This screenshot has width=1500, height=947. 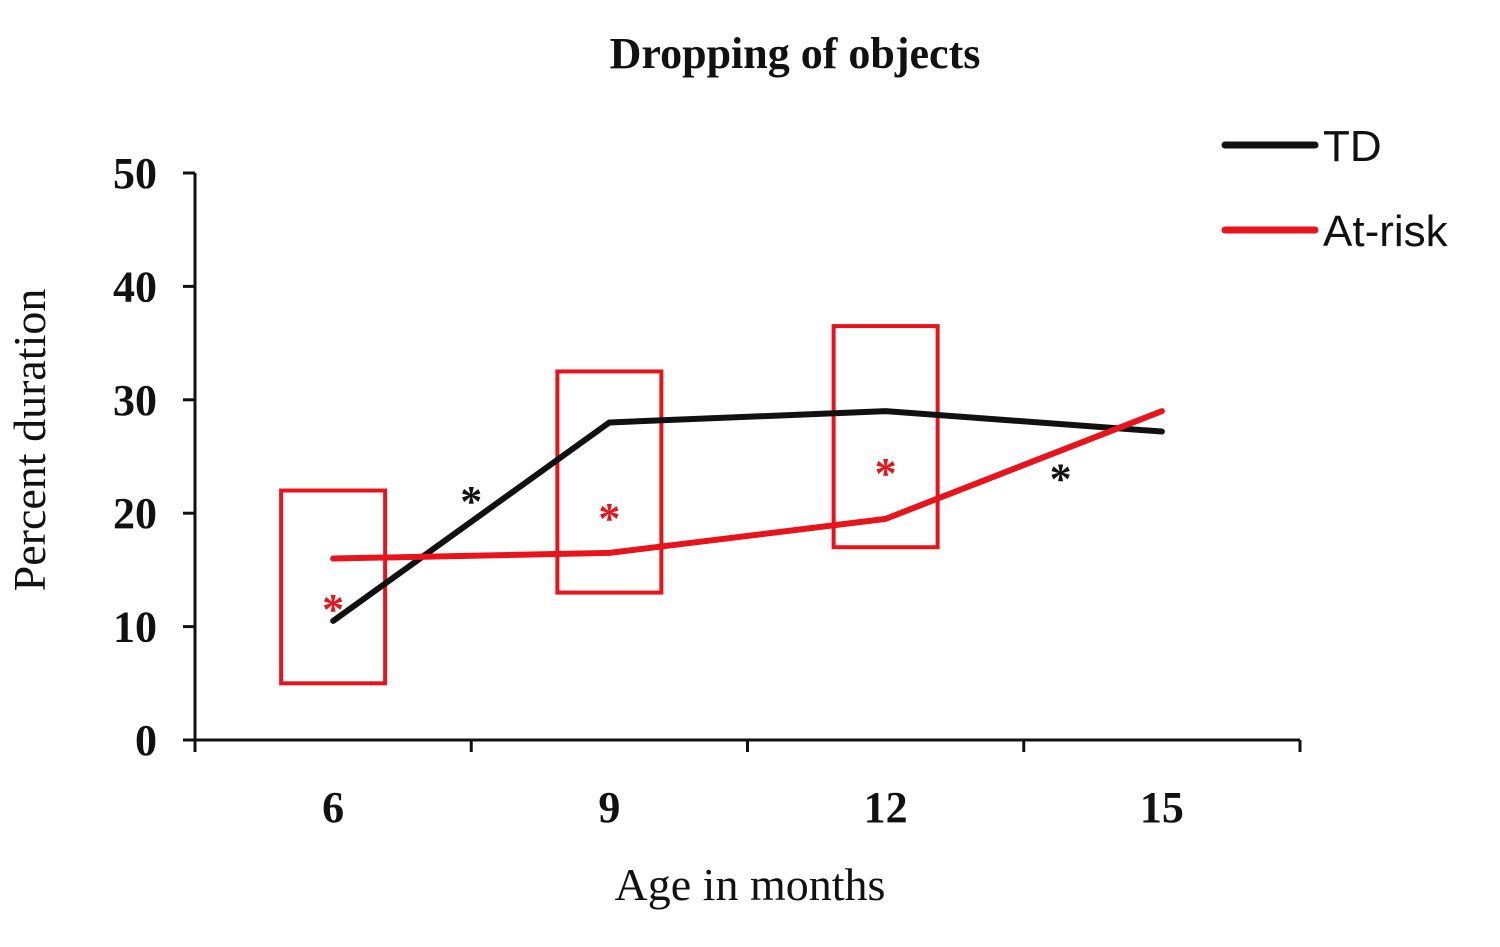 I want to click on x-tick-label: 15, so click(x=1162, y=807).